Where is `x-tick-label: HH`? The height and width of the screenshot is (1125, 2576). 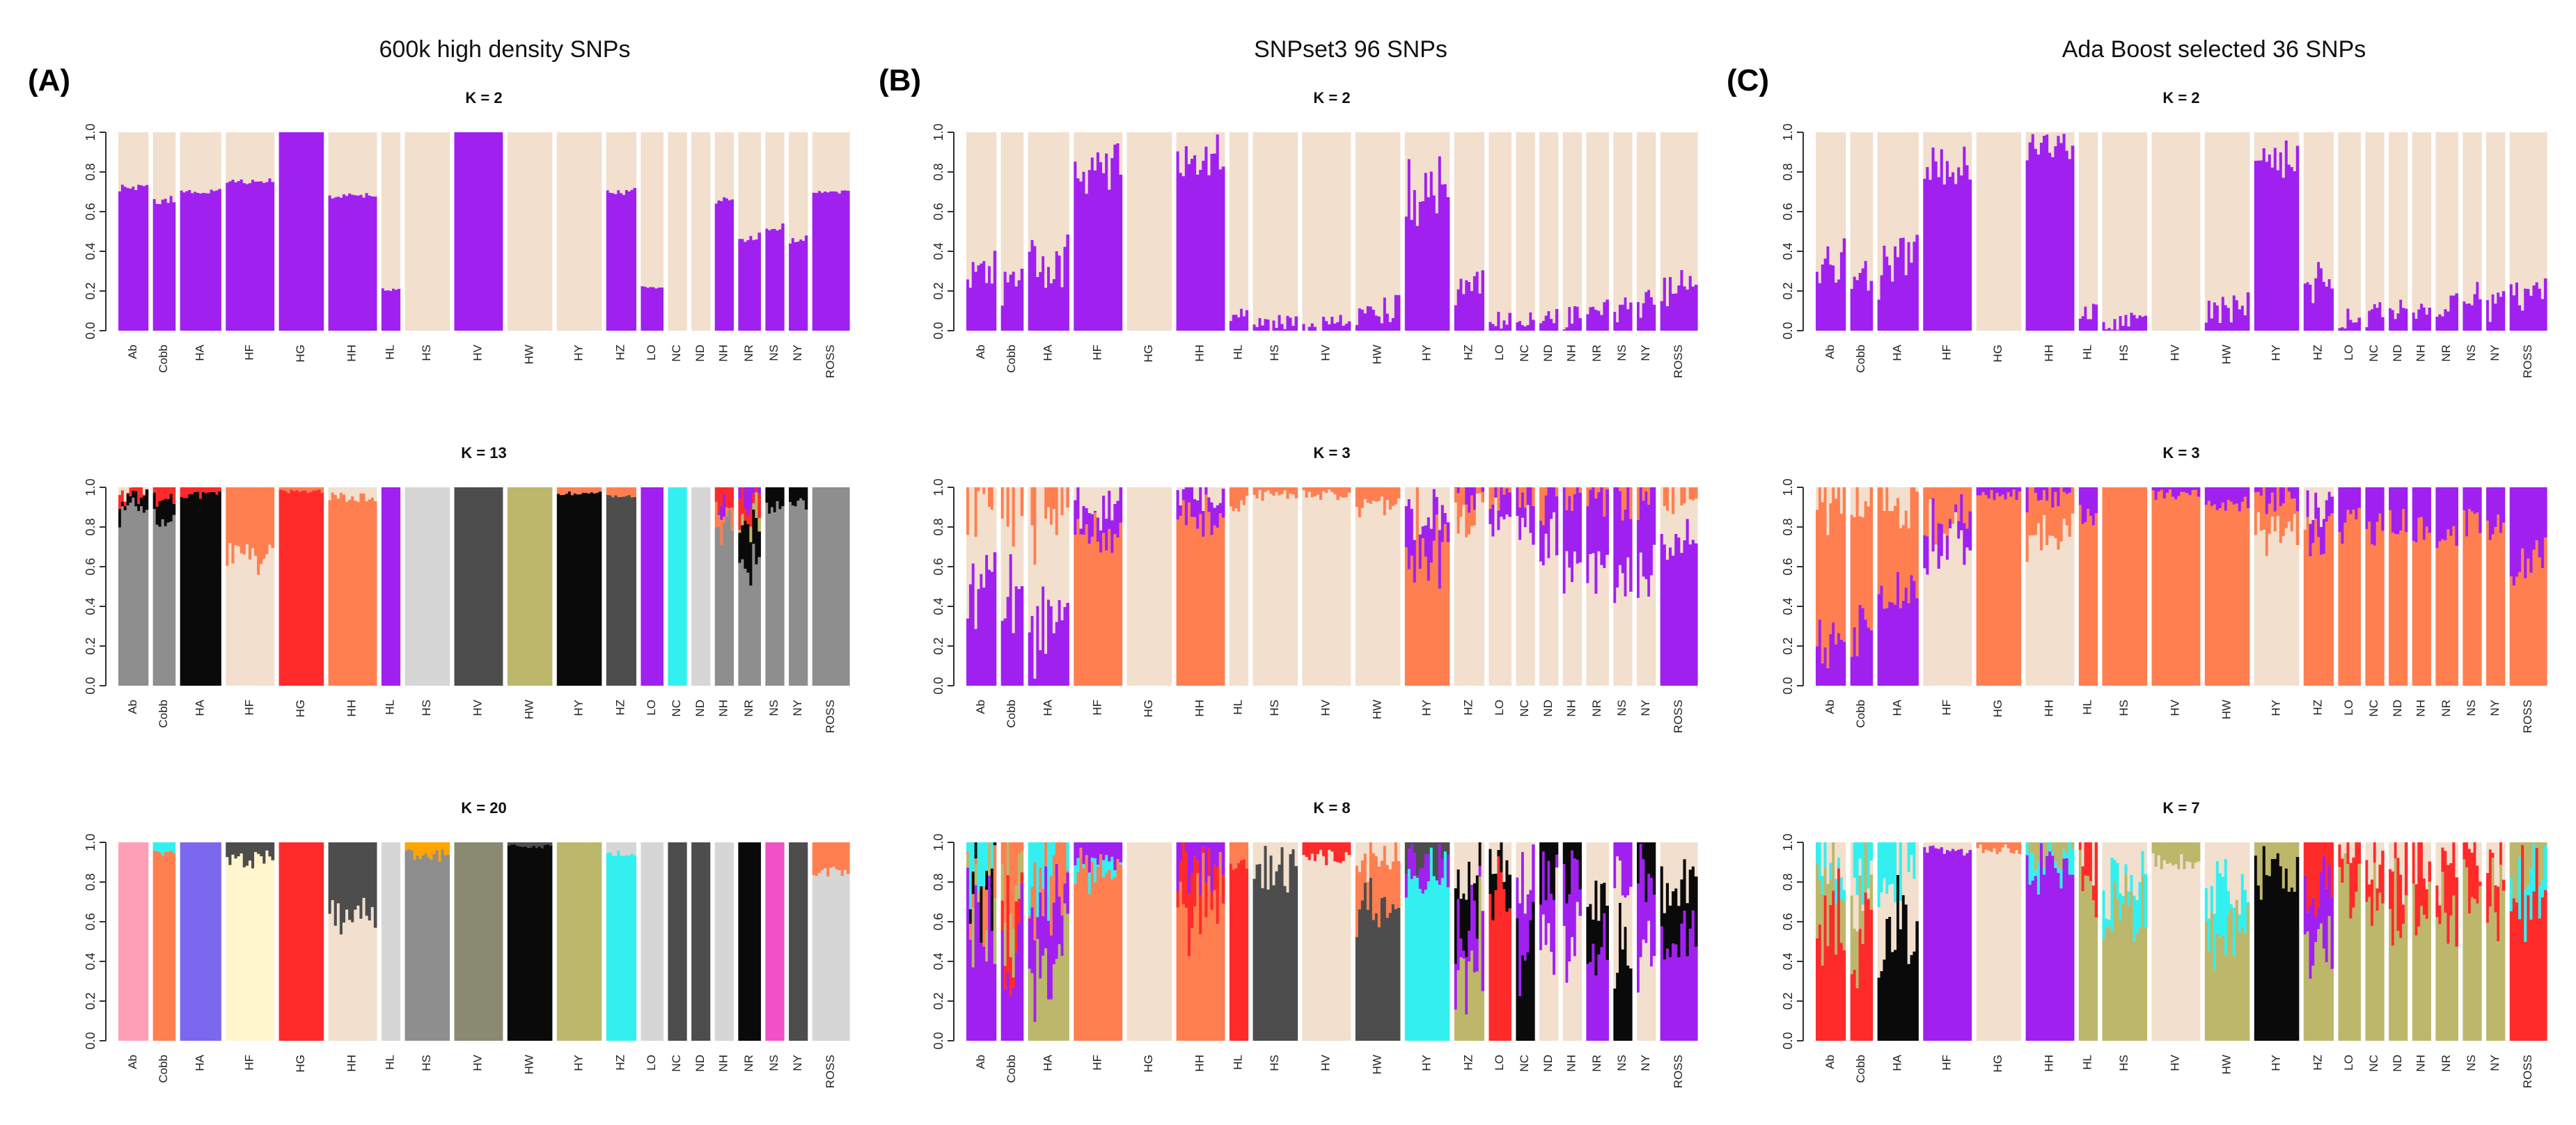
x-tick-label: HH is located at coordinates (2049, 1063).